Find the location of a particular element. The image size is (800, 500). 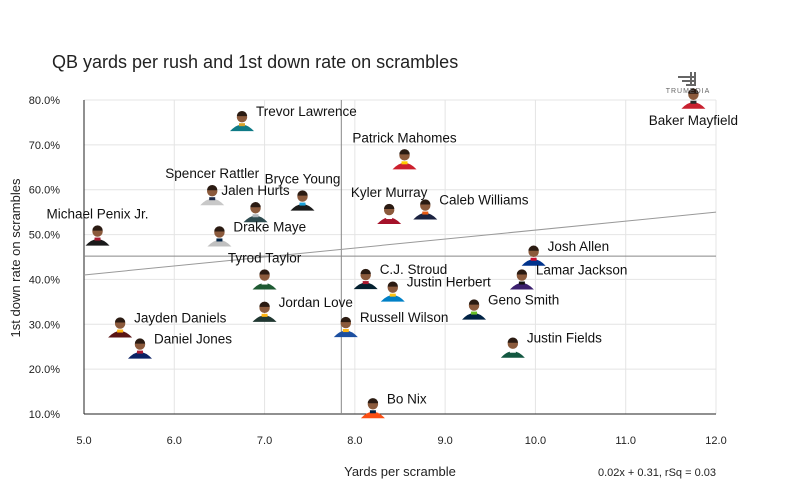

player-label: Lamar Jackson is located at coordinates (582, 270).